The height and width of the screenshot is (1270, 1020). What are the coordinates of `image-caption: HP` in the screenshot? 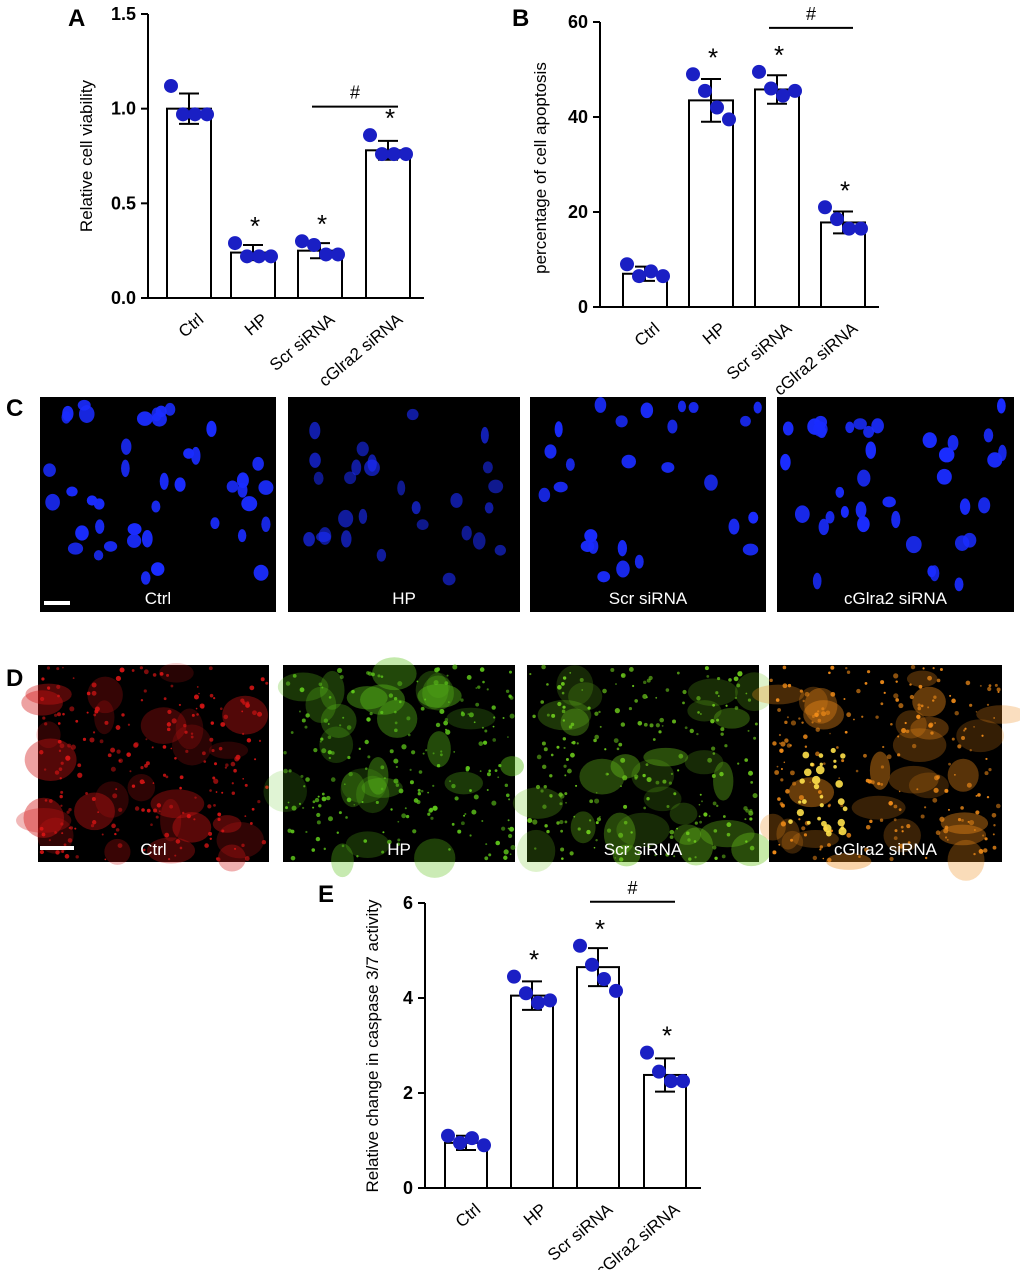 It's located at (399, 849).